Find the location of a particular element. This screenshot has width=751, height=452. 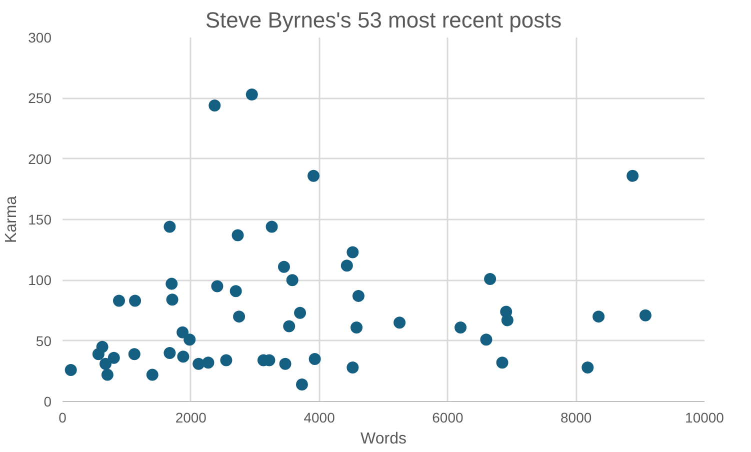

y-tick-label: 0 is located at coordinates (48, 402).